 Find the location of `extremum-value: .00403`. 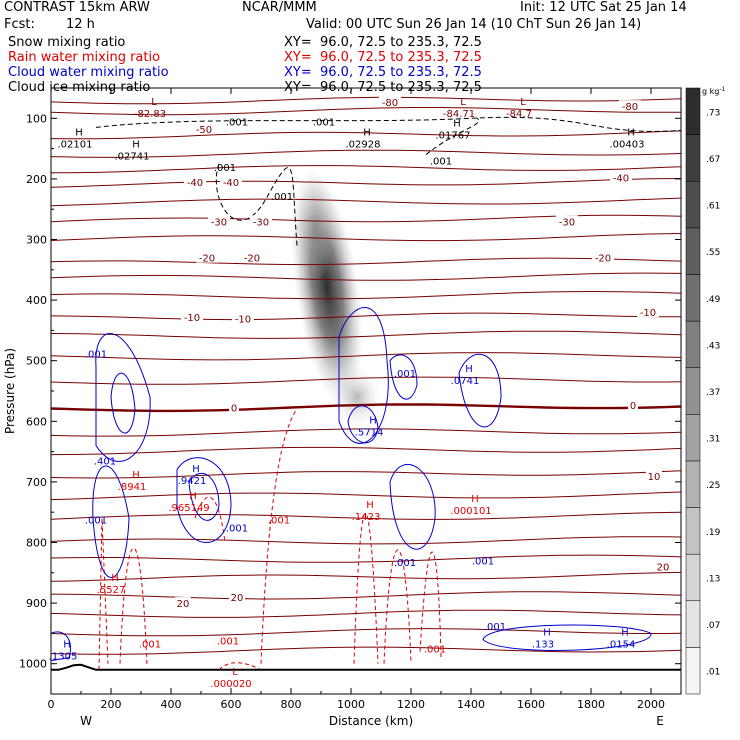

extremum-value: .00403 is located at coordinates (627, 145).